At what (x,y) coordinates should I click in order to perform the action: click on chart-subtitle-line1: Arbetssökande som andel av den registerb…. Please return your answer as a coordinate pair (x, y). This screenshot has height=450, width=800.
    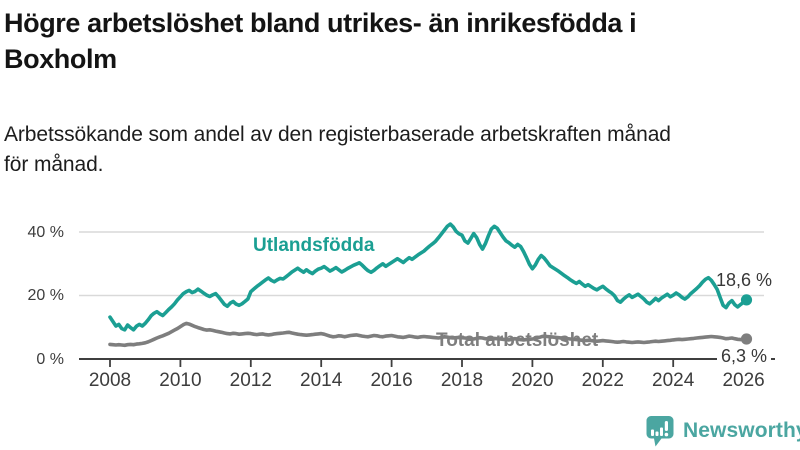
    Looking at the image, I should click on (337, 134).